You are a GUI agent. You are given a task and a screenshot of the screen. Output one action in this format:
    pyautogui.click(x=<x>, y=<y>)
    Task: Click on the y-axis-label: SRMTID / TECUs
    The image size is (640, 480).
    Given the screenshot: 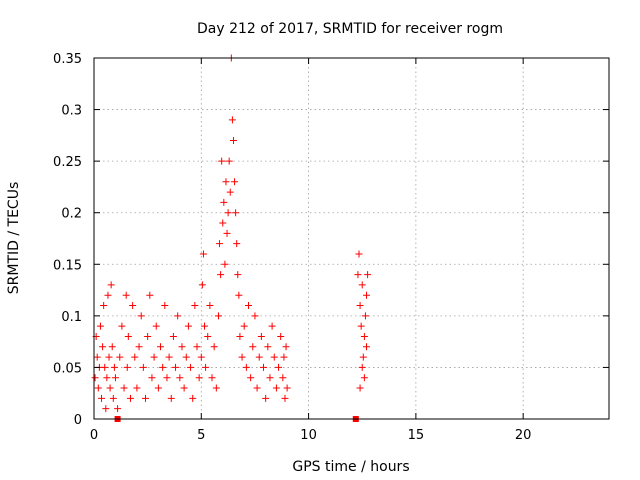 What is the action you would take?
    pyautogui.click(x=14, y=238)
    